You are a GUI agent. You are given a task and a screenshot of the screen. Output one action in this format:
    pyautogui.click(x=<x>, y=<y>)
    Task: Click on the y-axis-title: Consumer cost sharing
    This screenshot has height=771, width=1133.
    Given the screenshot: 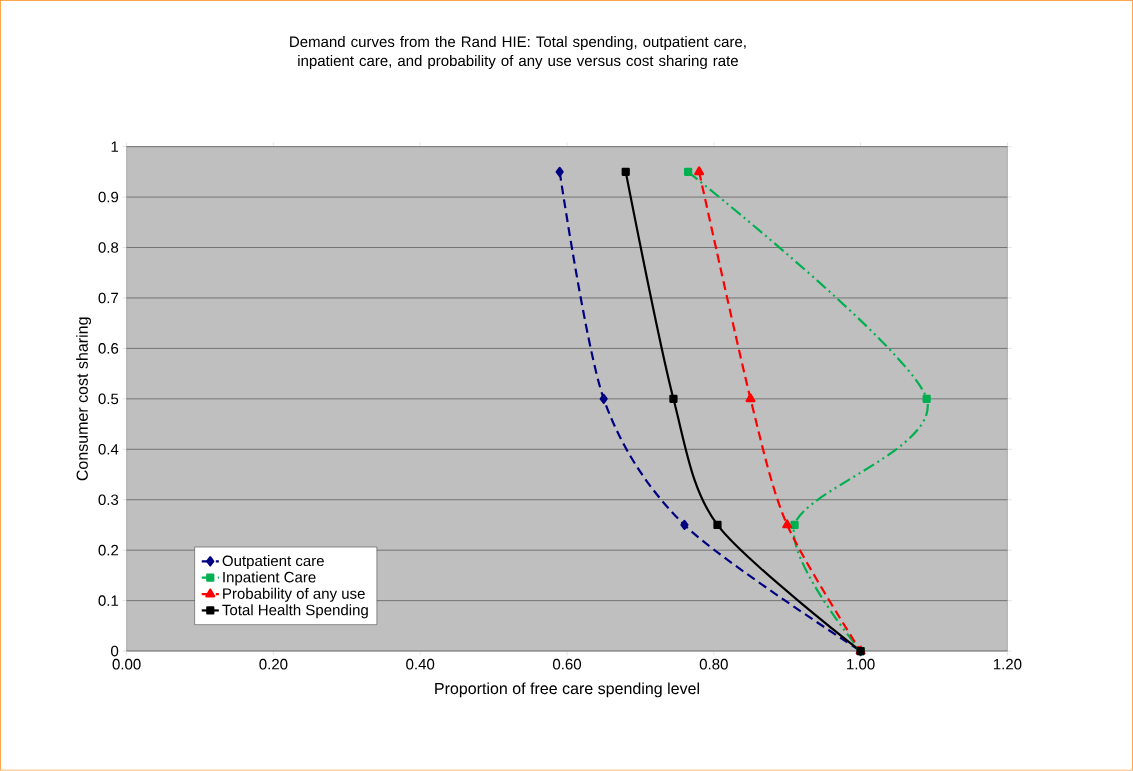 What is the action you would take?
    pyautogui.click(x=84, y=399)
    